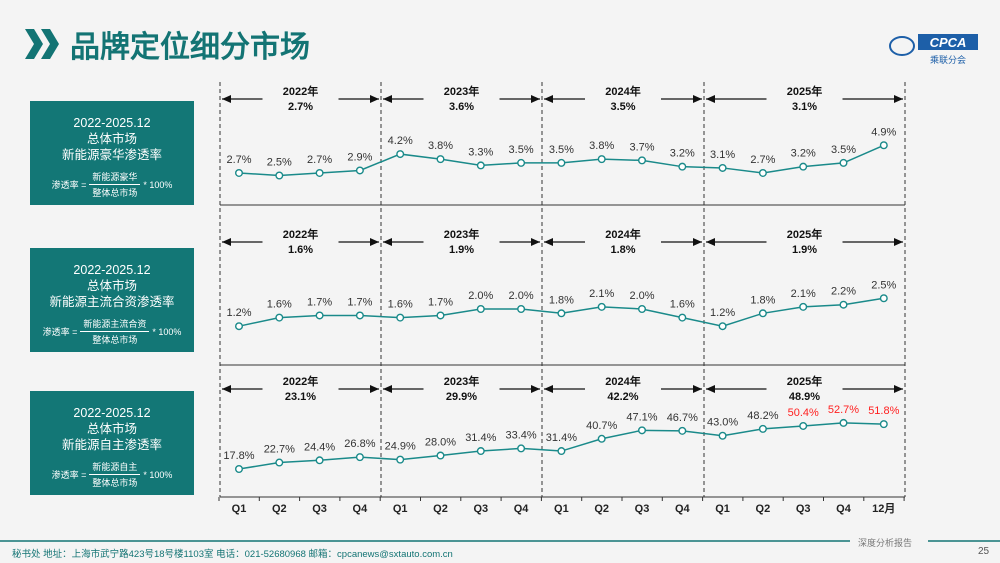 This screenshot has height=563, width=1000. What do you see at coordinates (461, 91) in the screenshot?
I see `year-label: 2023年` at bounding box center [461, 91].